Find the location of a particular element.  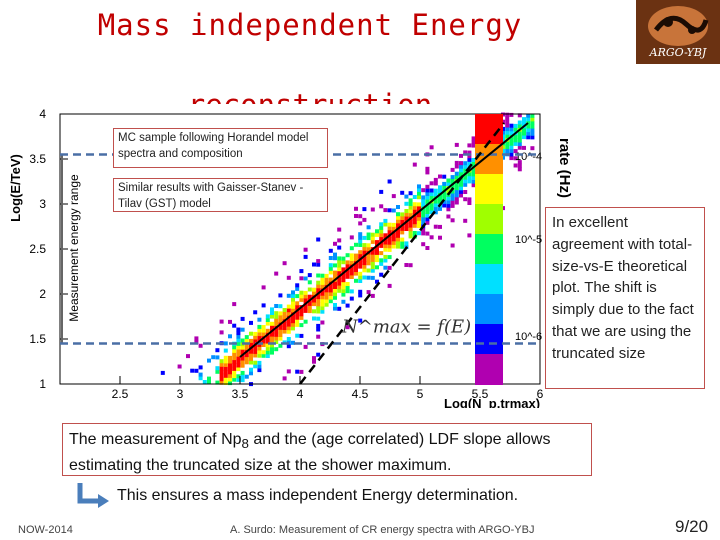

reference-line is located at coordinates (402, 253).